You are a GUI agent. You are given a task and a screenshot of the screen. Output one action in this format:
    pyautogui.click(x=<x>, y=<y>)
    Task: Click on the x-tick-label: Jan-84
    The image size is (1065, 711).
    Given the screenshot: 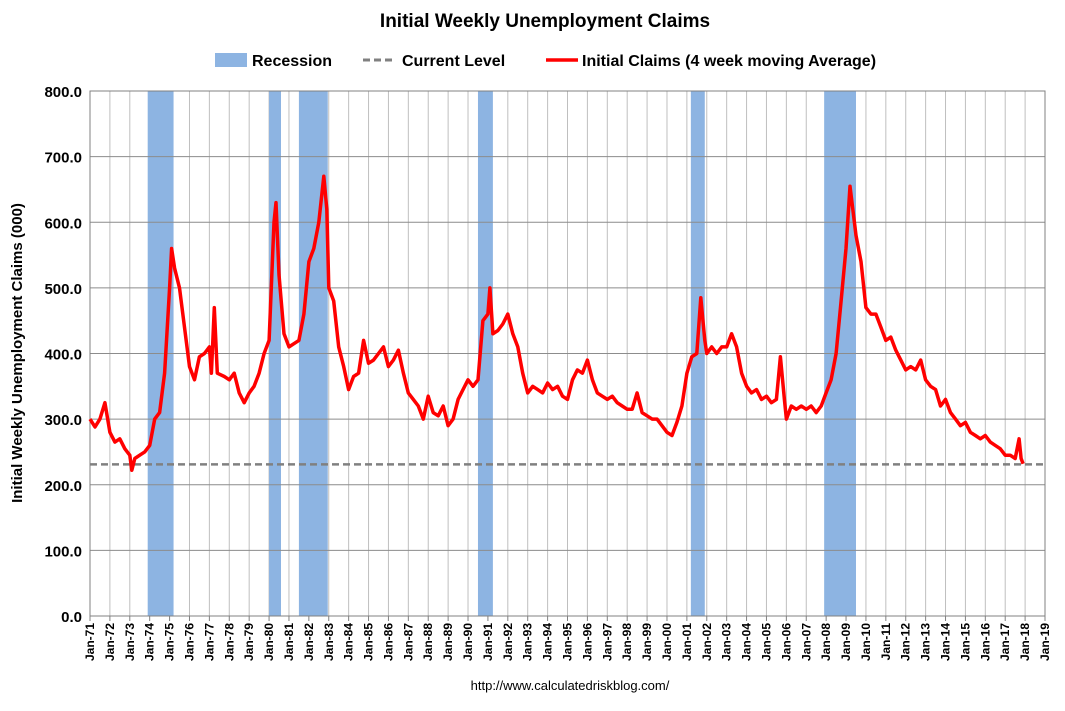 What is the action you would take?
    pyautogui.click(x=349, y=642)
    